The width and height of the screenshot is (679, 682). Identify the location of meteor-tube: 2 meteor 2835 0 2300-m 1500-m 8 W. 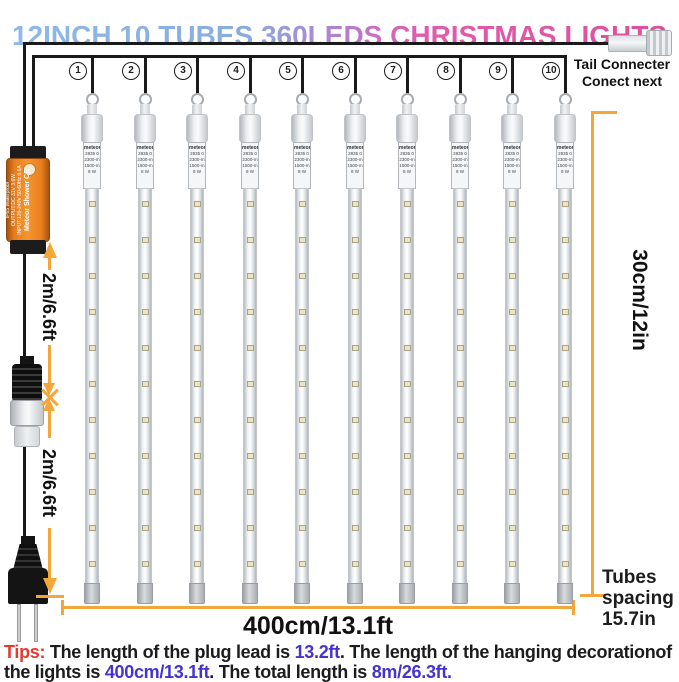
(145, 334).